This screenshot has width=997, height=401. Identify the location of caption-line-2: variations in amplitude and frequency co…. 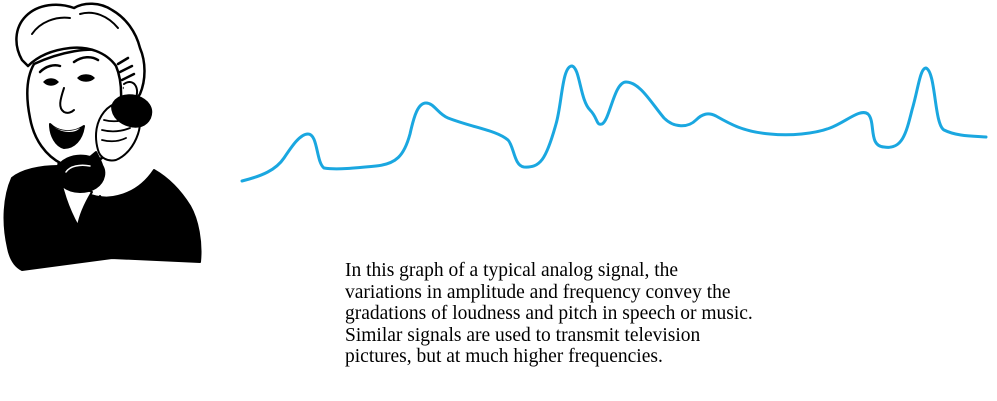
(538, 292).